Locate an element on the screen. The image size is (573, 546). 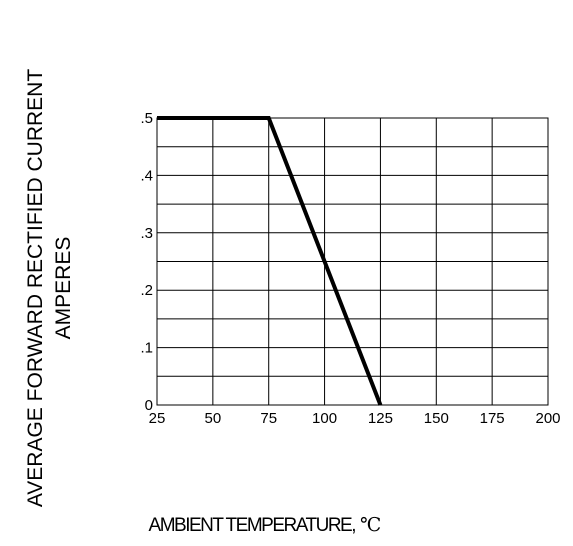
x-tick-labels: 25 50 75 100 125 150 175 200 is located at coordinates (355, 418).